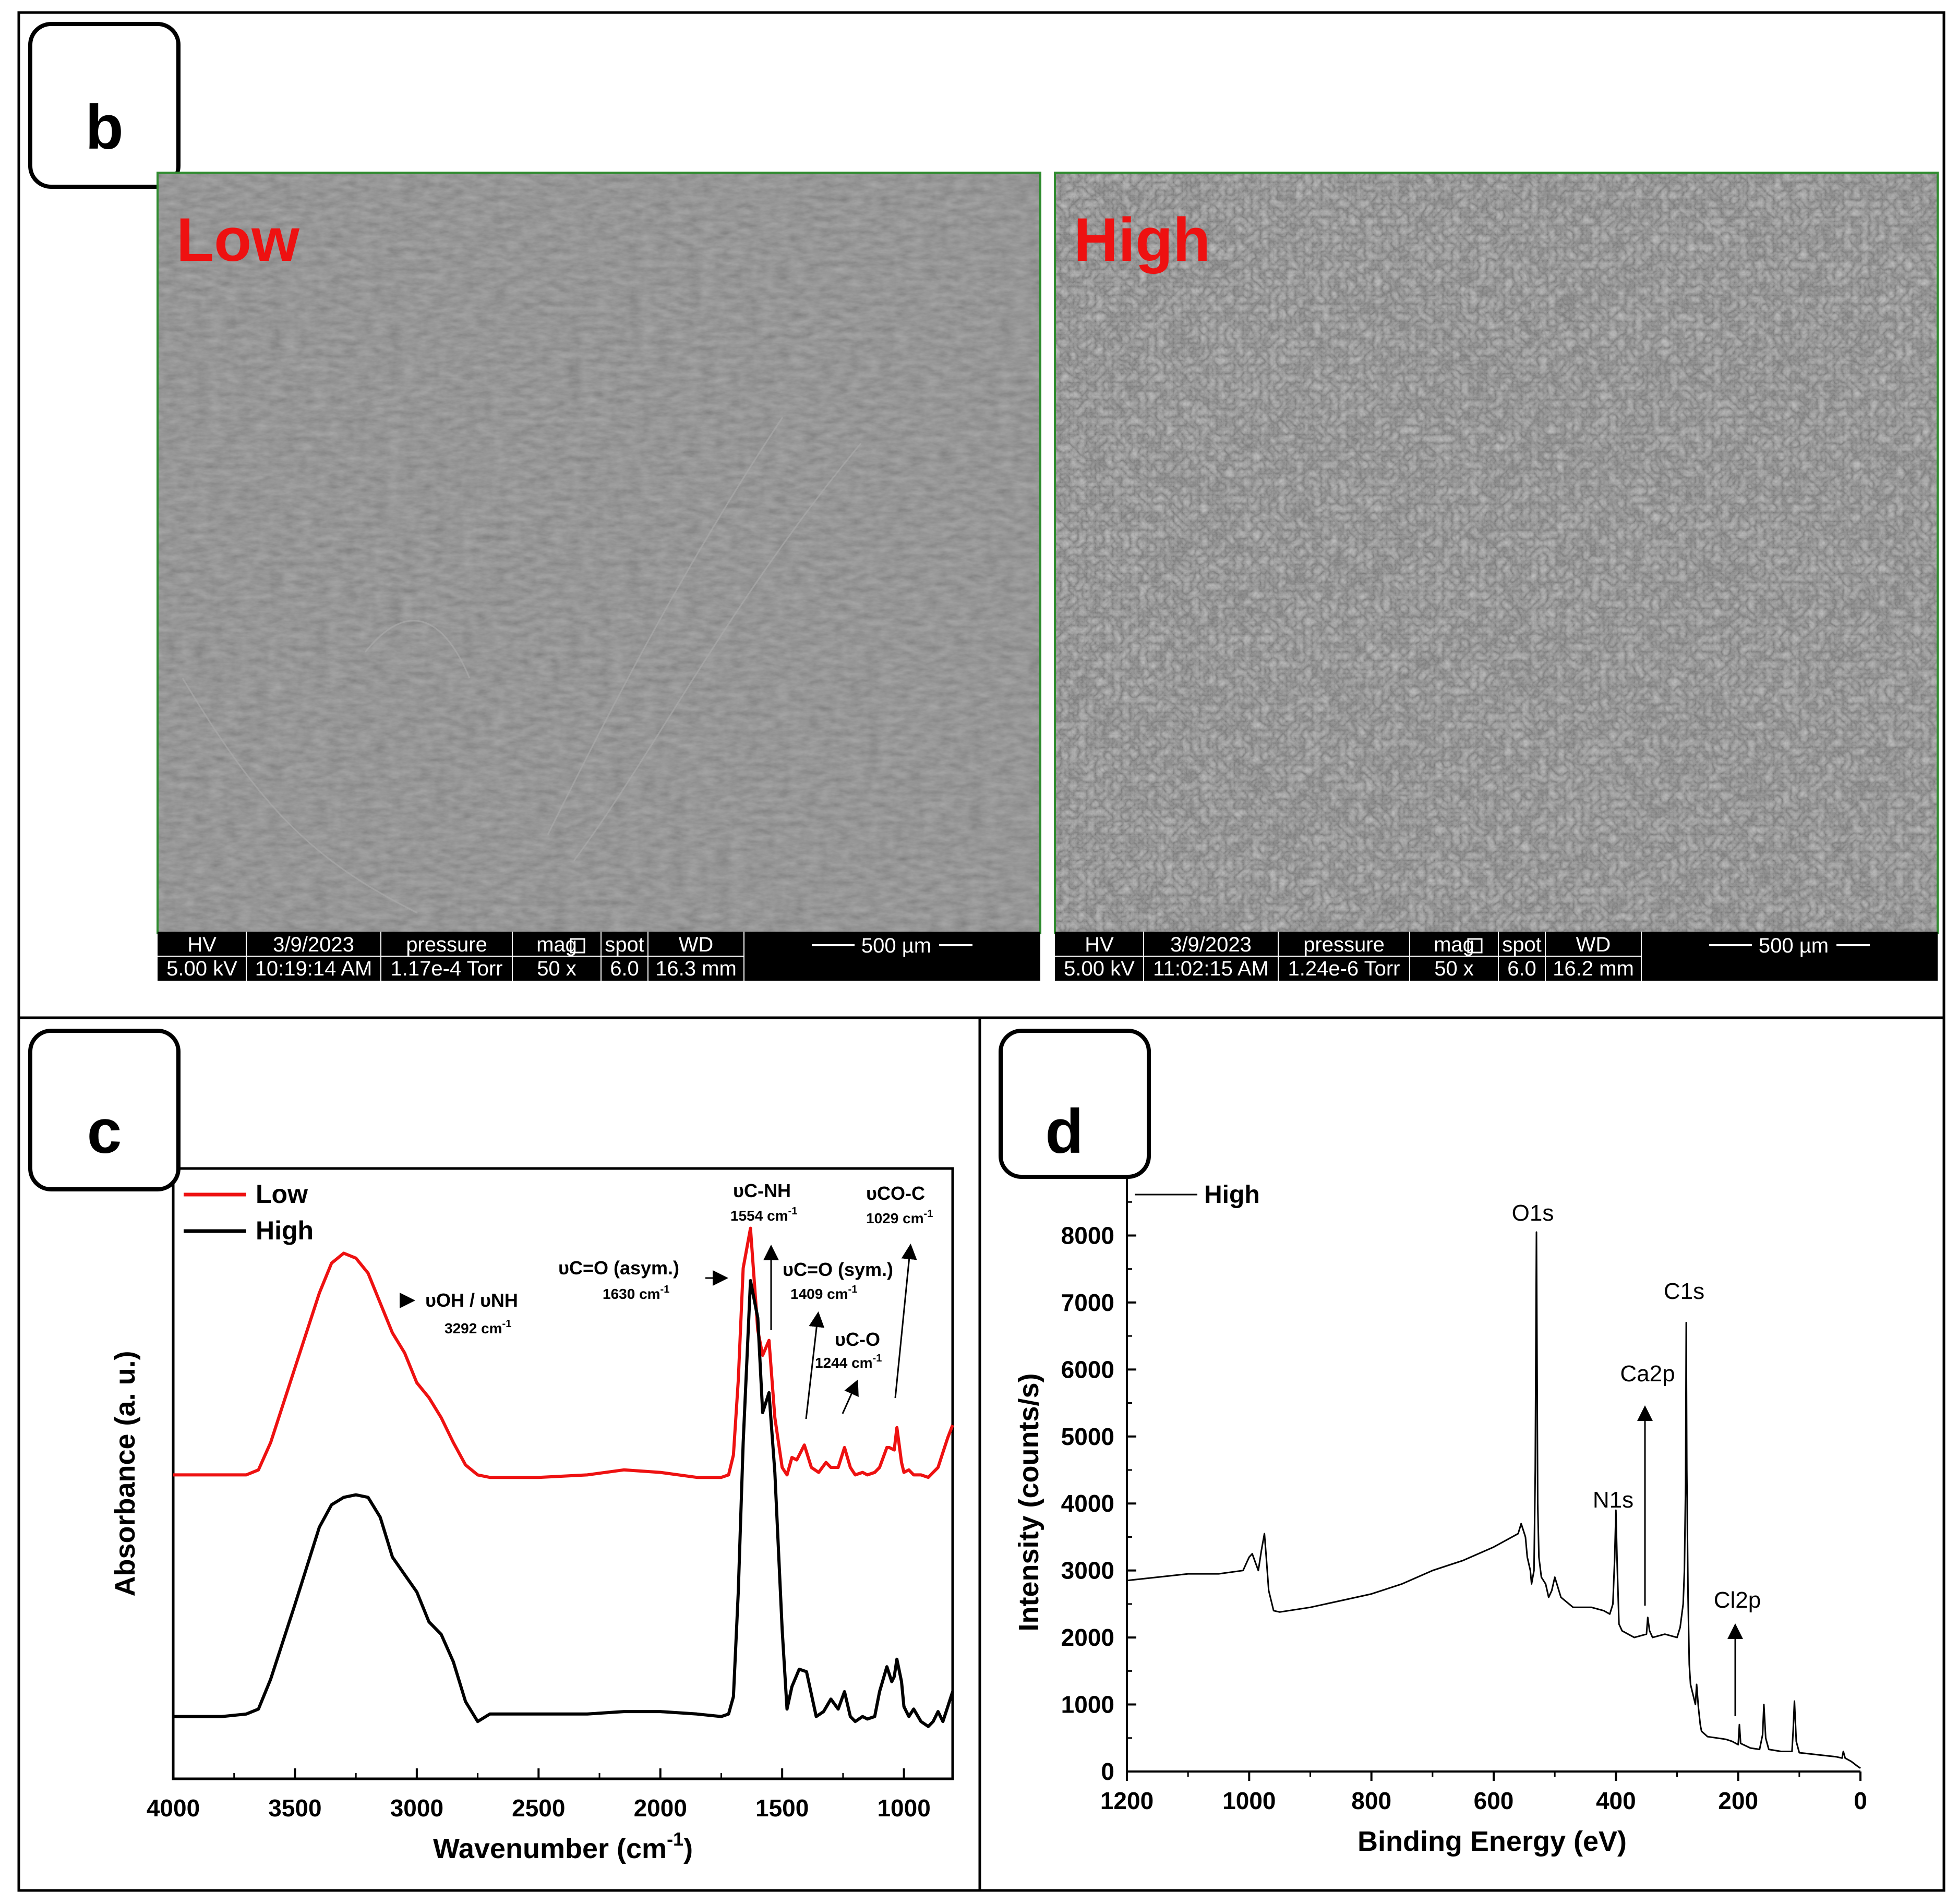  I want to click on svg-text: υOH / υNH, so click(471, 1300).